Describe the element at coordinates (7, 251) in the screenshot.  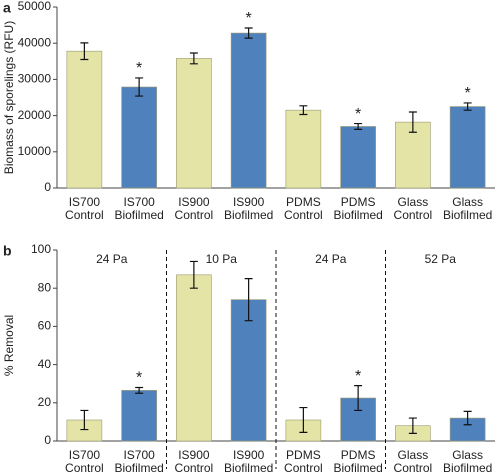
I see `panel-label: b` at that location.